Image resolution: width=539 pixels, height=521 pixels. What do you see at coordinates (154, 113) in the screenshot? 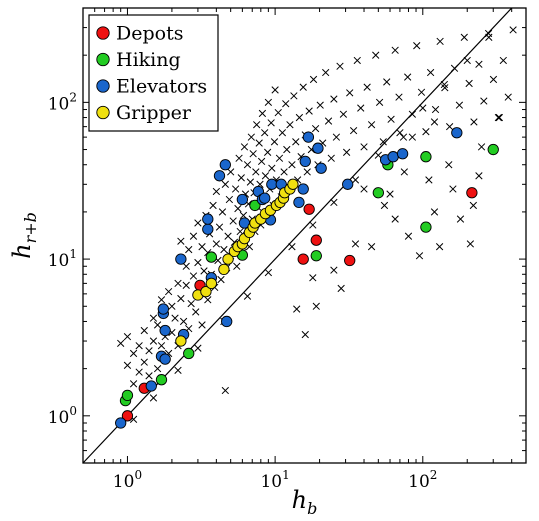
I see `legend-label-gripper: Gripper` at bounding box center [154, 113].